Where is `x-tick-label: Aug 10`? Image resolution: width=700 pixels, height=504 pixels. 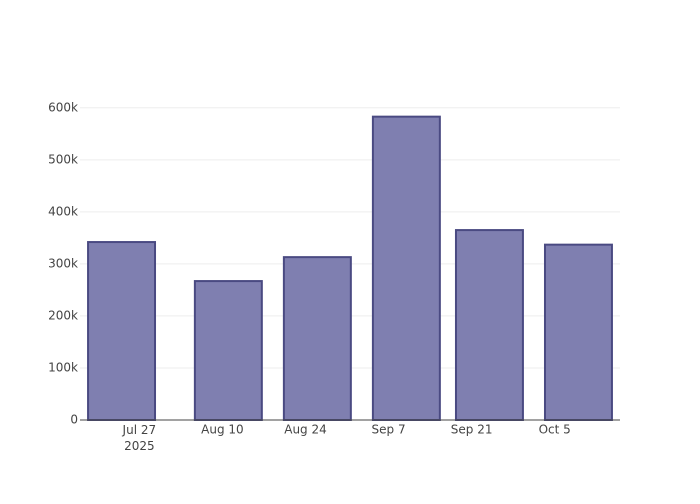
x-tick-label: Aug 10 is located at coordinates (222, 430).